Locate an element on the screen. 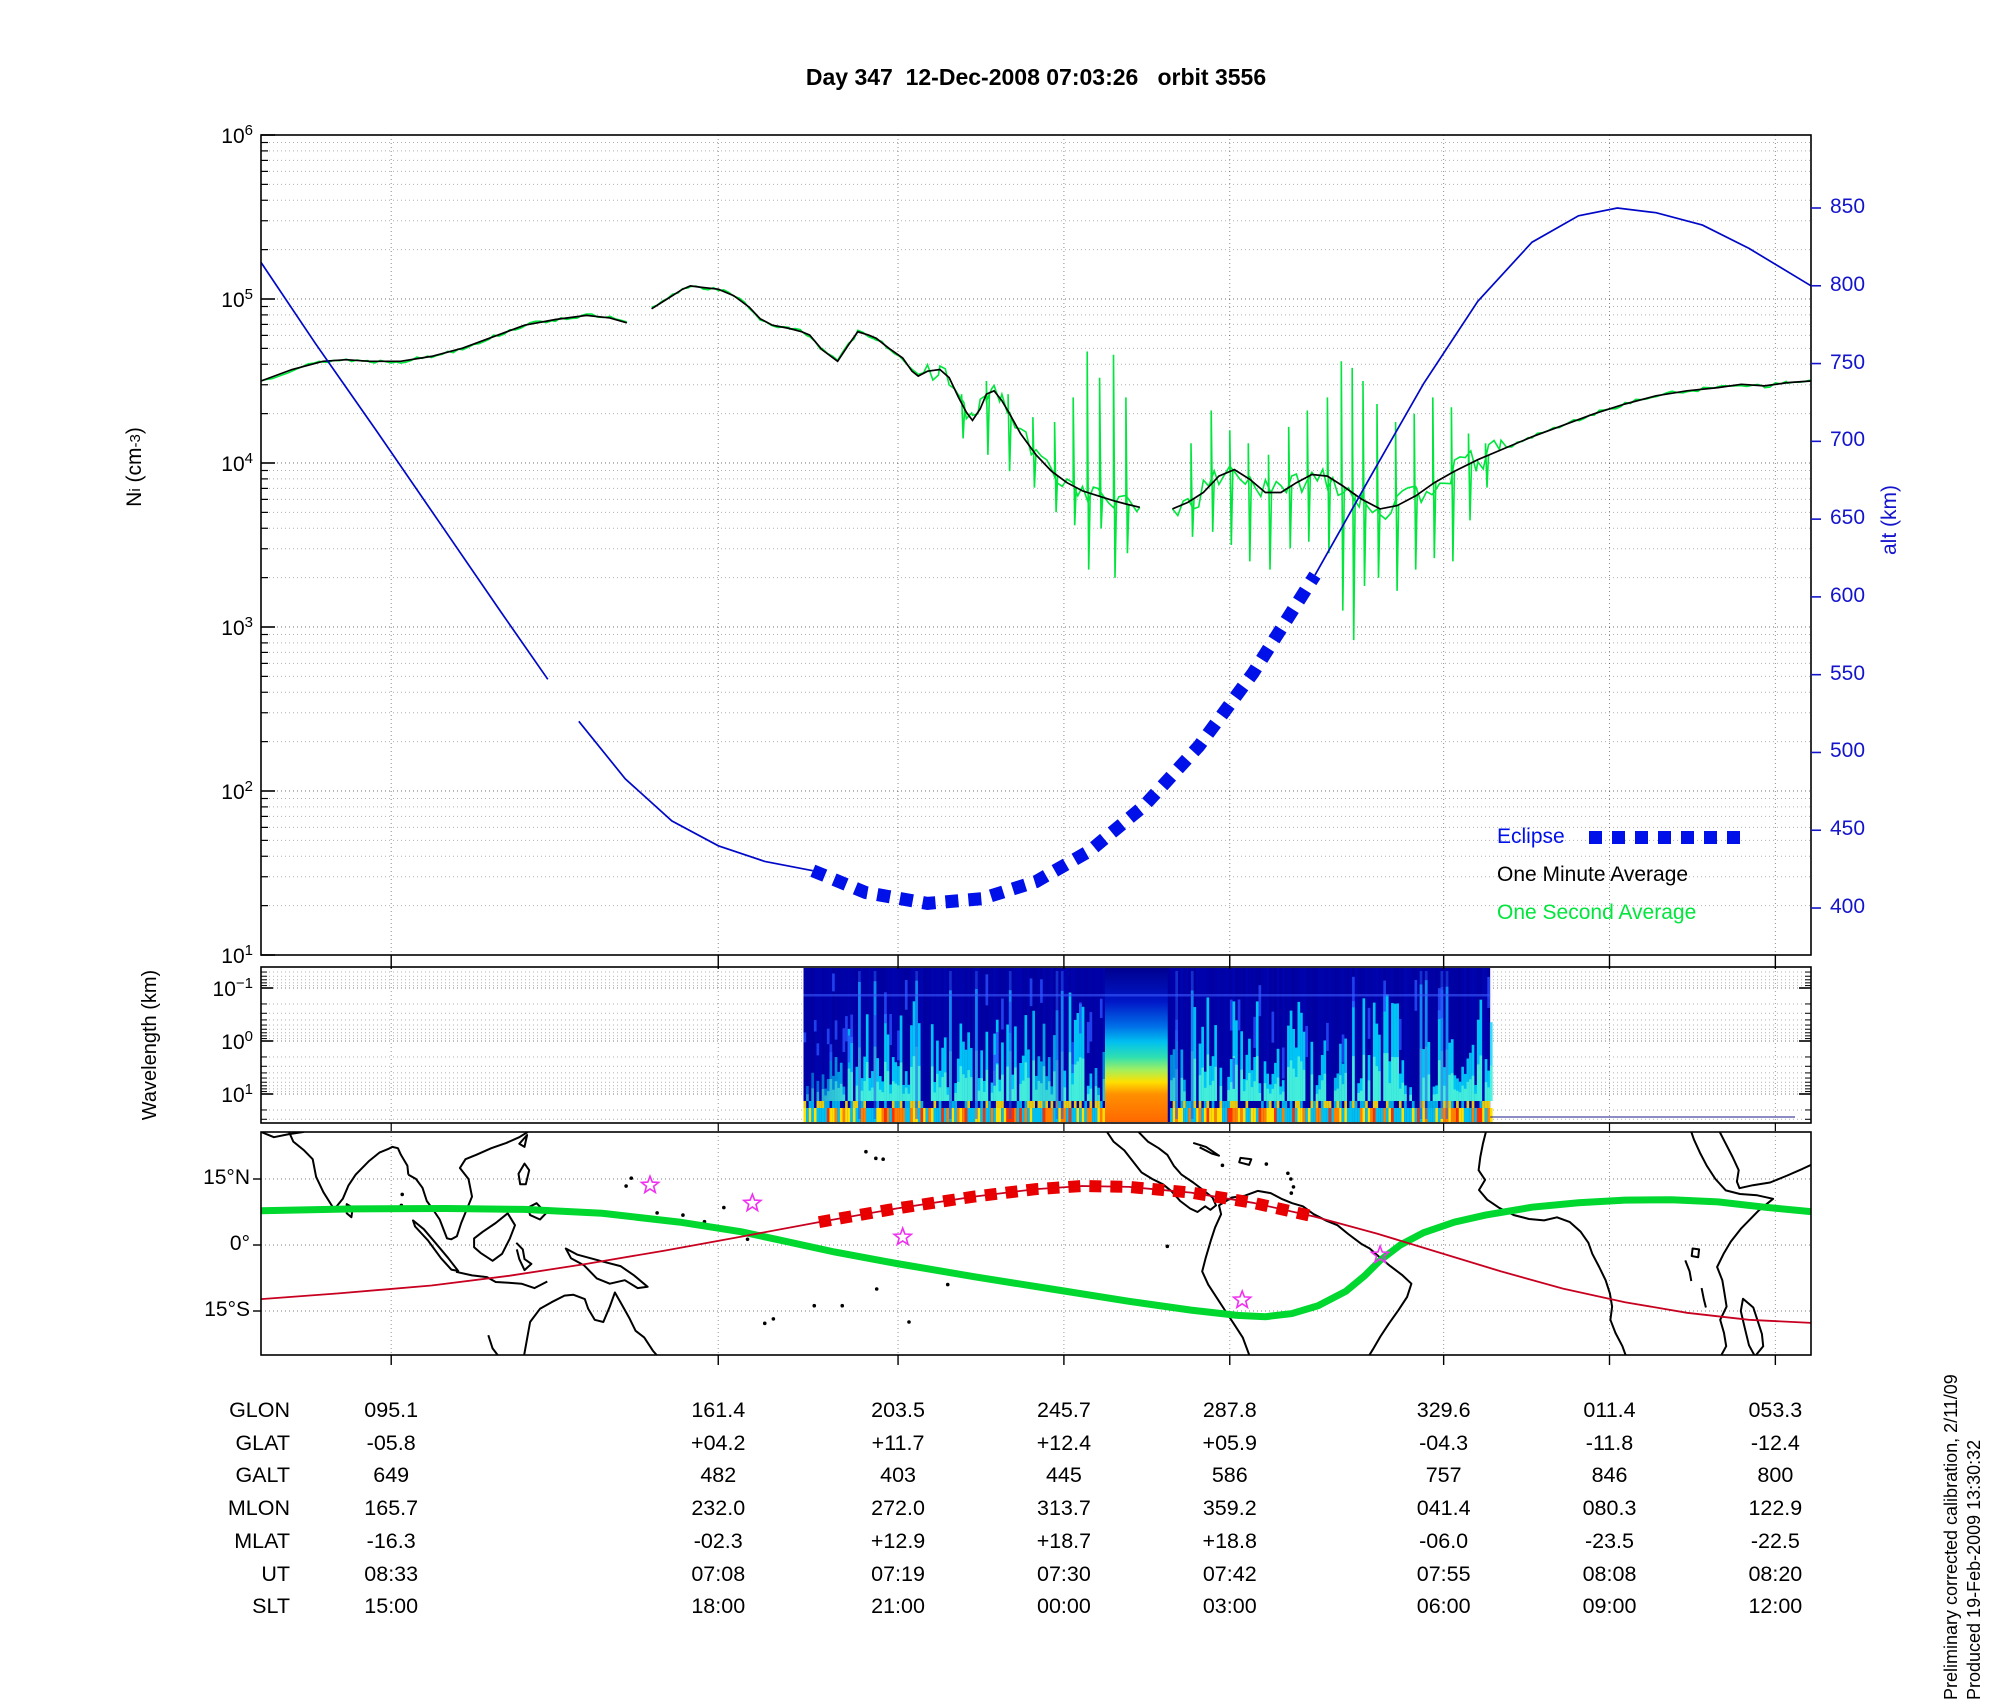 This screenshot has width=2000, height=1700. y-right-tick-label: 750 is located at coordinates (1848, 362).